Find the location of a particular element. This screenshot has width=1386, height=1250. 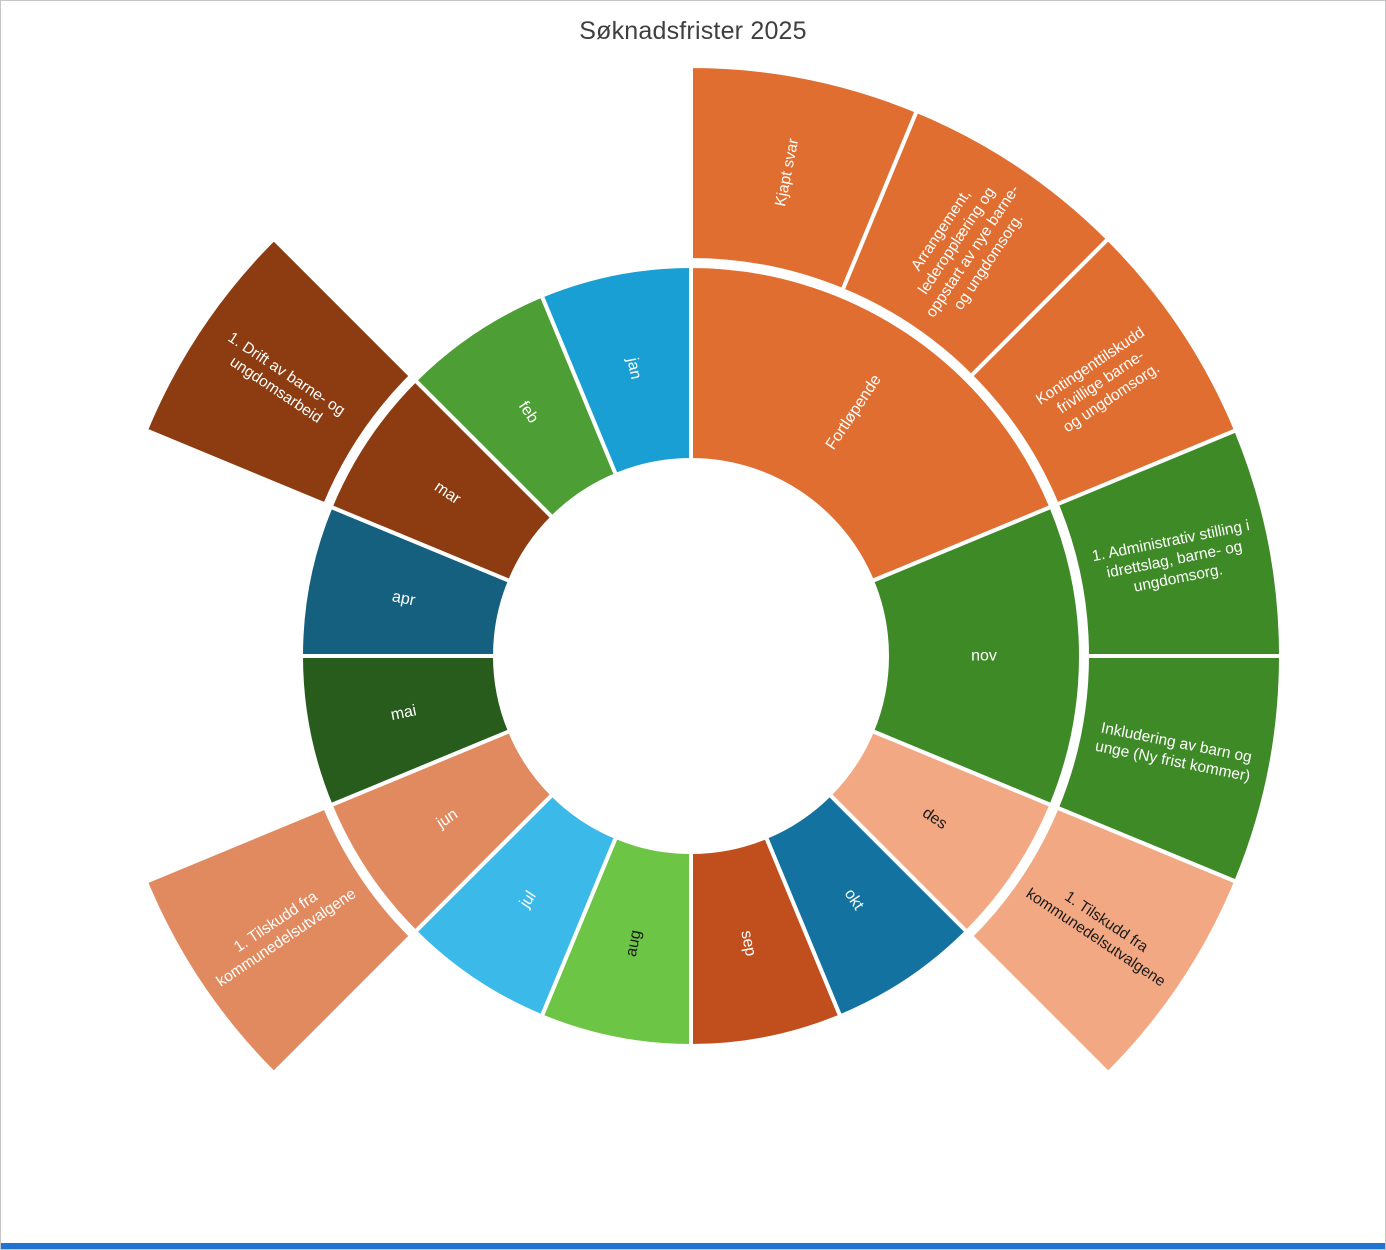

segment-tilskudd-kommunedelsutvalgene-jun is located at coordinates (278, 940).